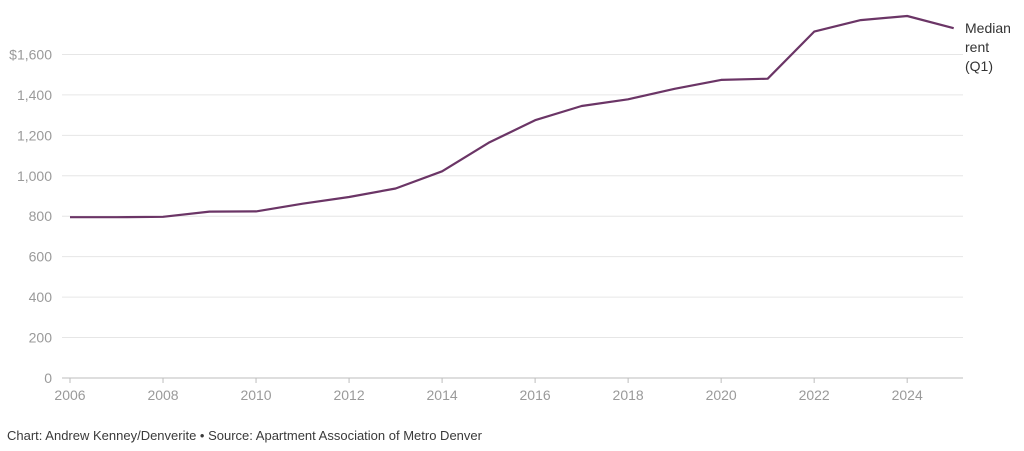 This screenshot has width=1024, height=451. I want to click on y-tick-label: 800, so click(41, 216).